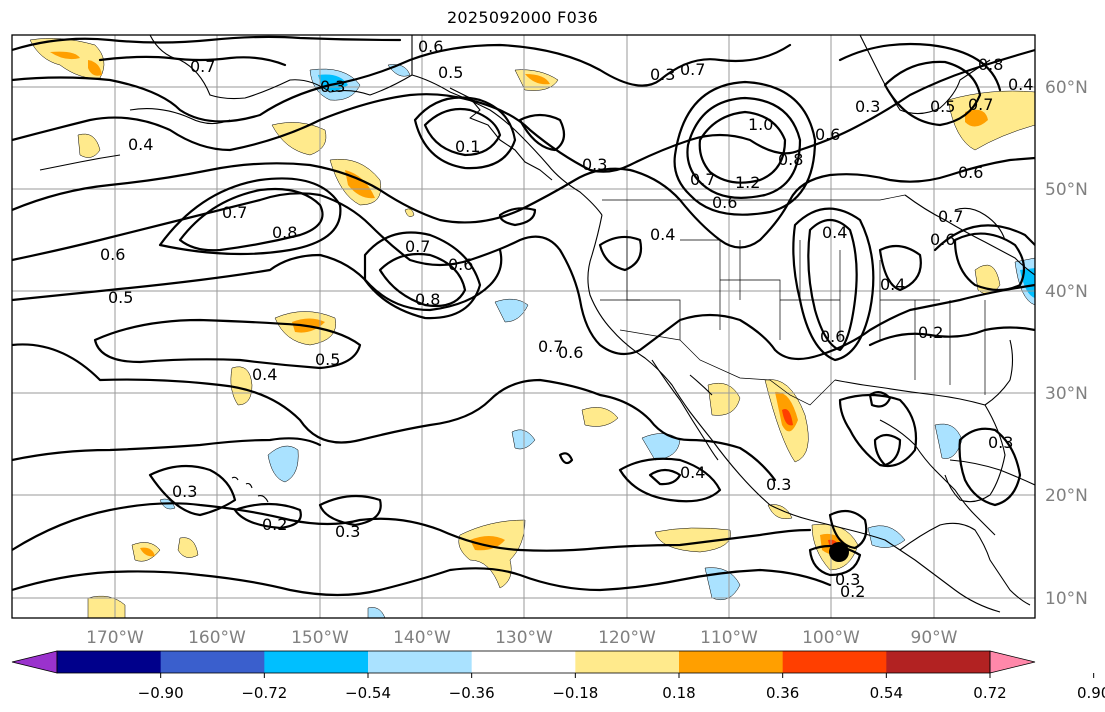  I want to click on colorbar-tick-label: 0.72, so click(989, 693).